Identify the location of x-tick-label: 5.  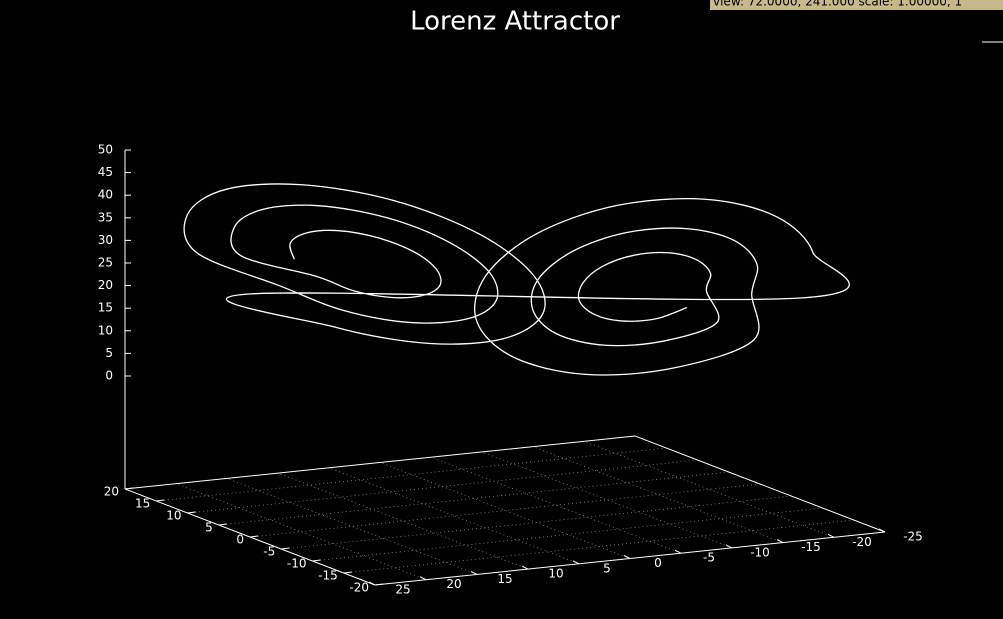
(209, 528).